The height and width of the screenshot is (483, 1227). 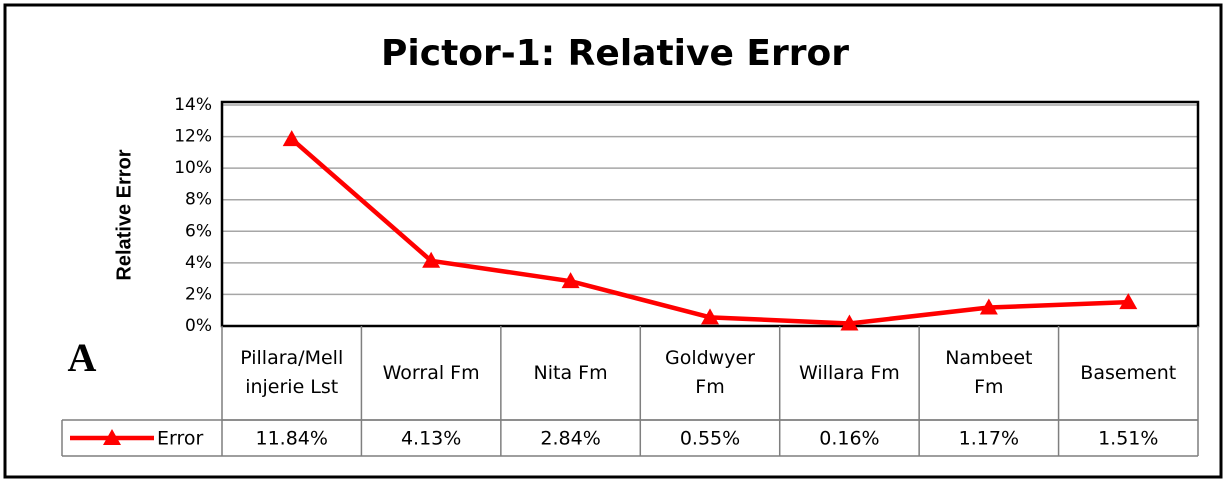 I want to click on y-tick-label: 4%, so click(x=198, y=263).